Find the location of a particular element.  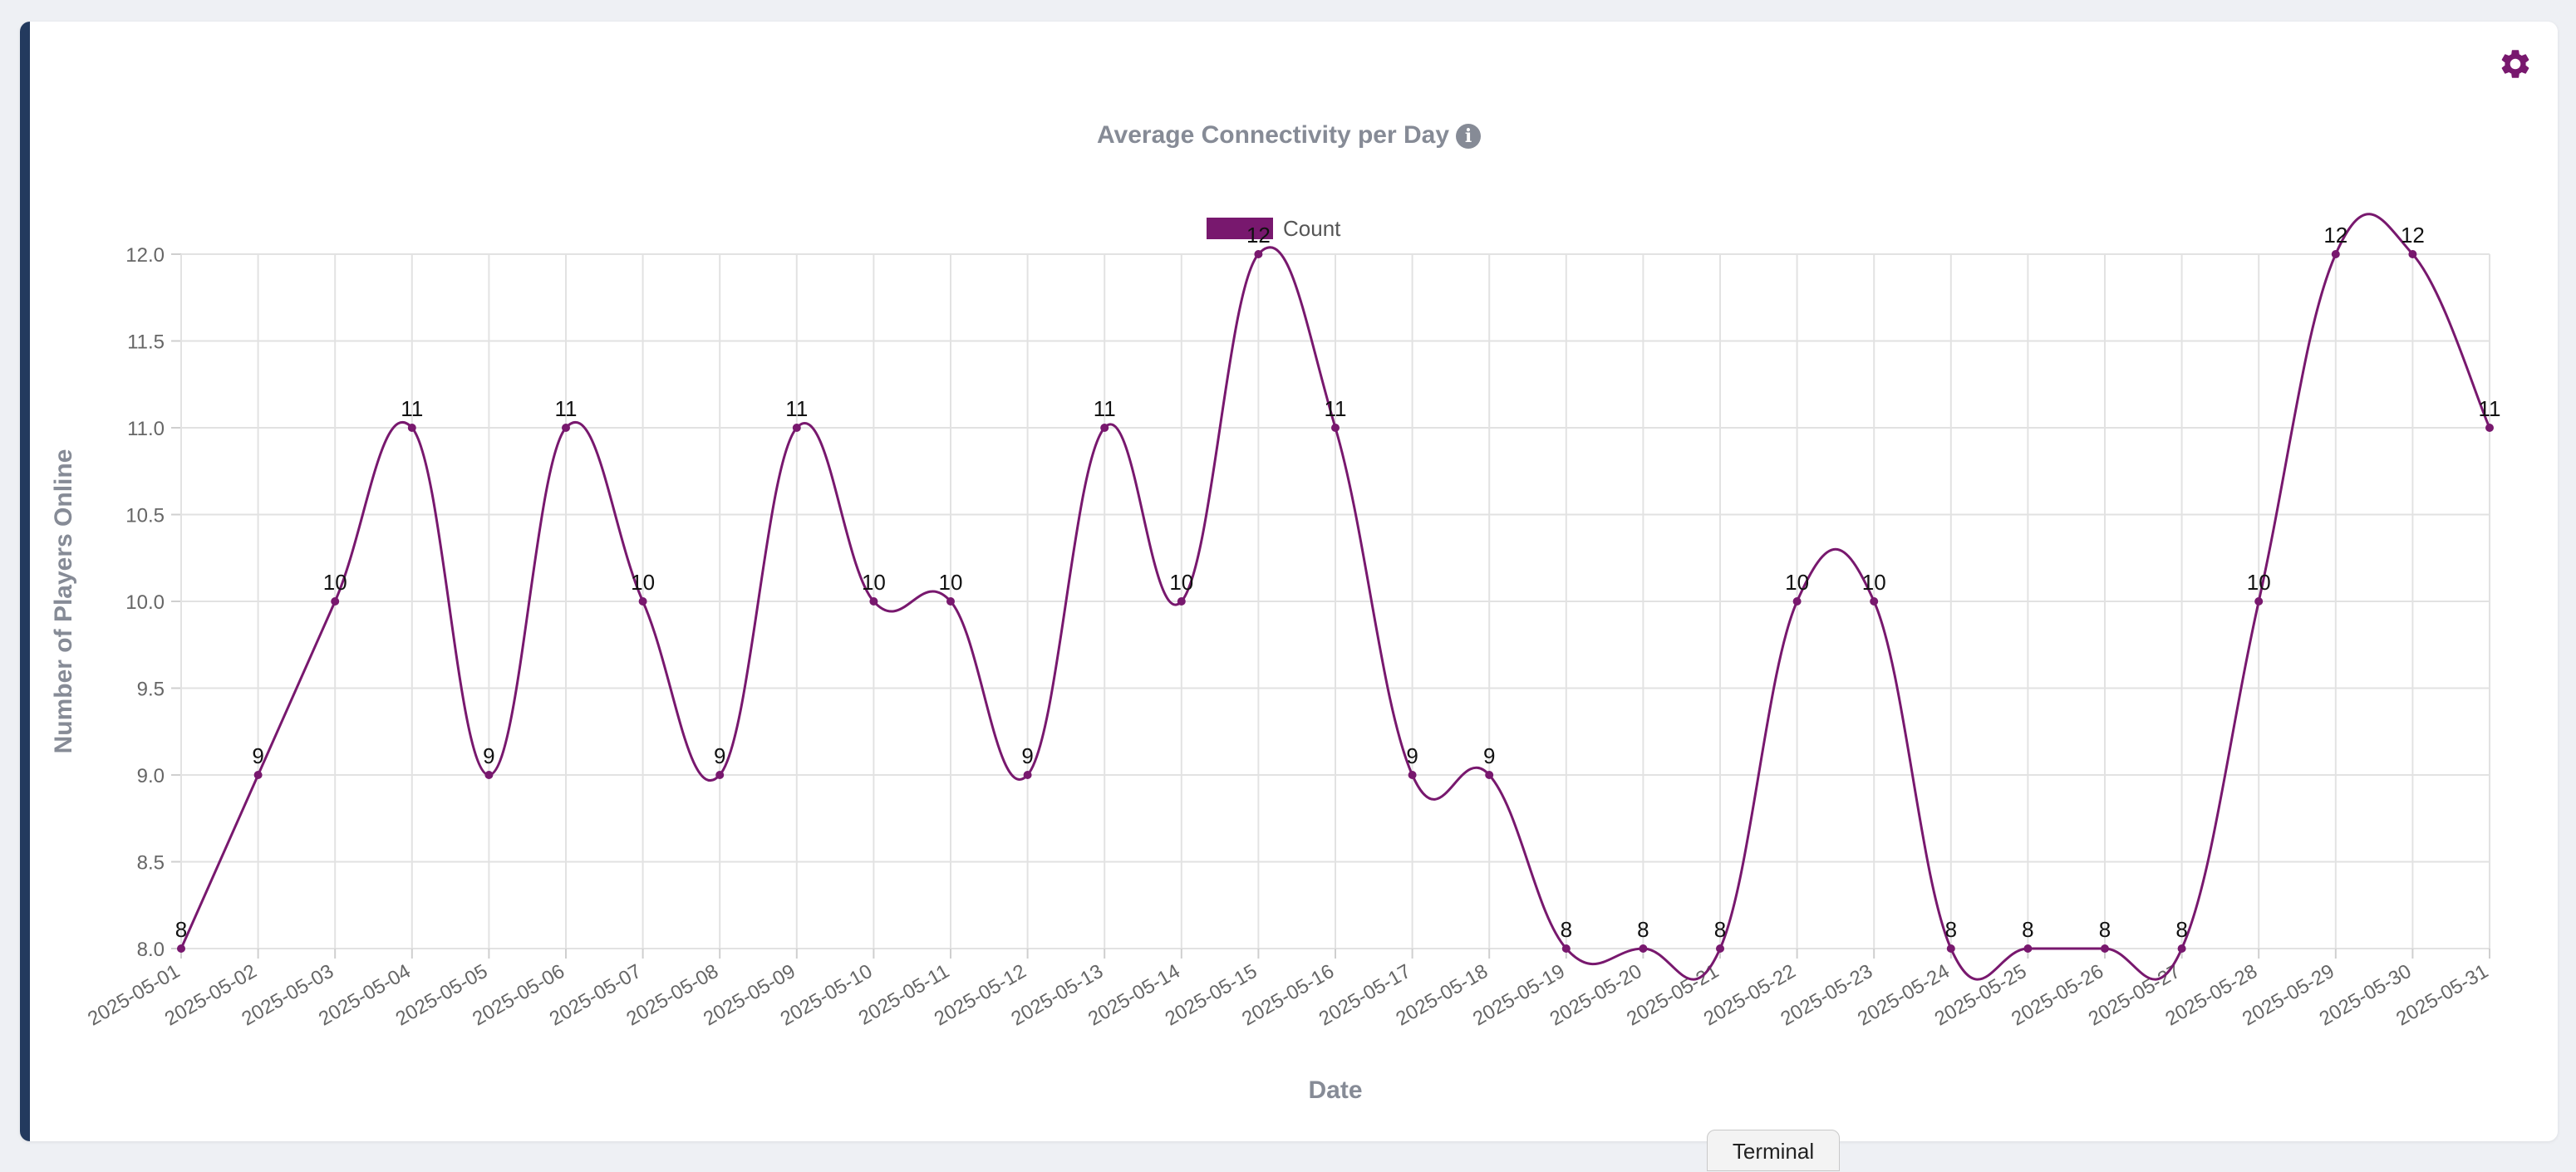

chart-title: Average Connectivity per Day is located at coordinates (1273, 135).